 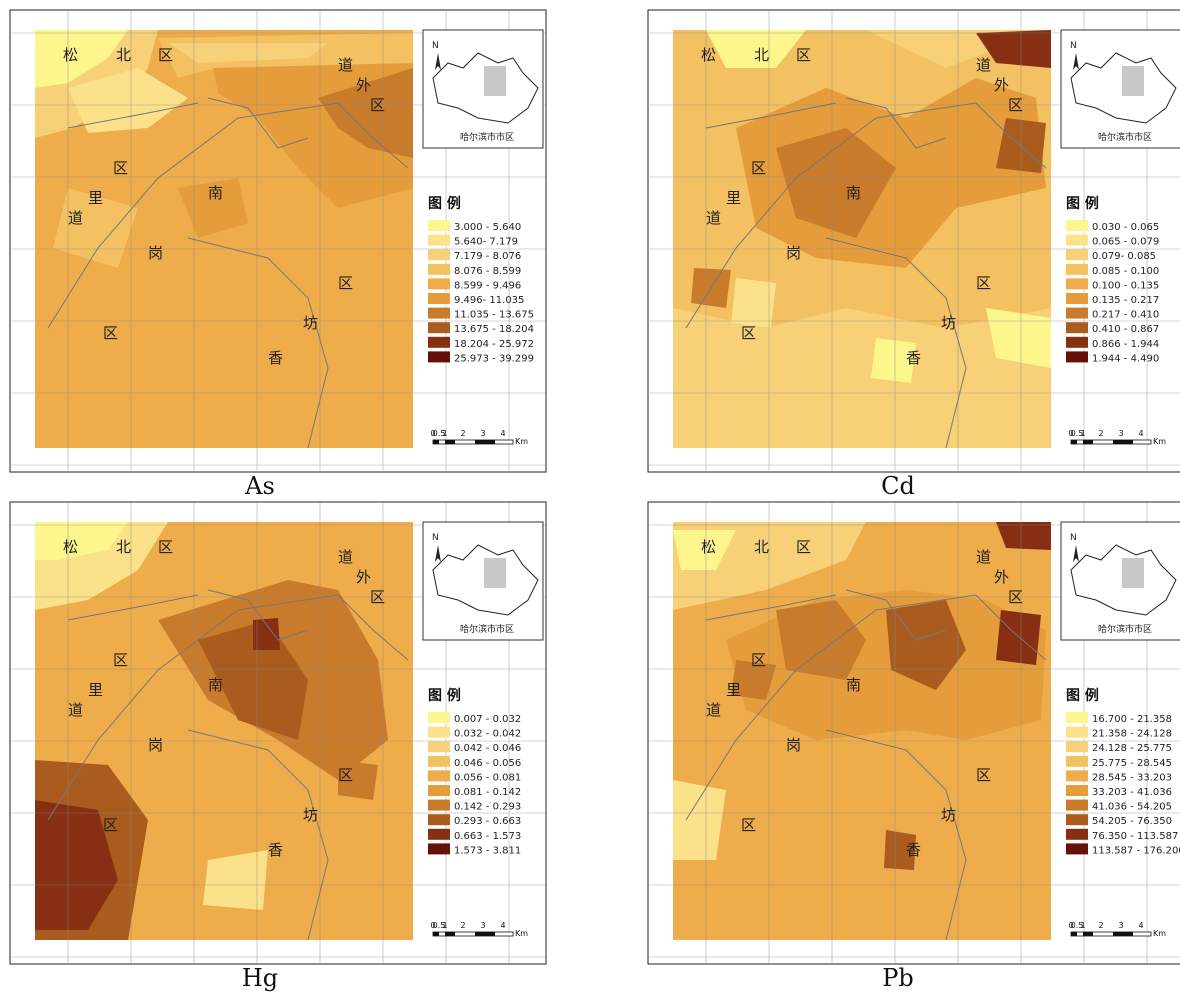 What do you see at coordinates (853, 193) in the screenshot?
I see `place-label: 南` at bounding box center [853, 193].